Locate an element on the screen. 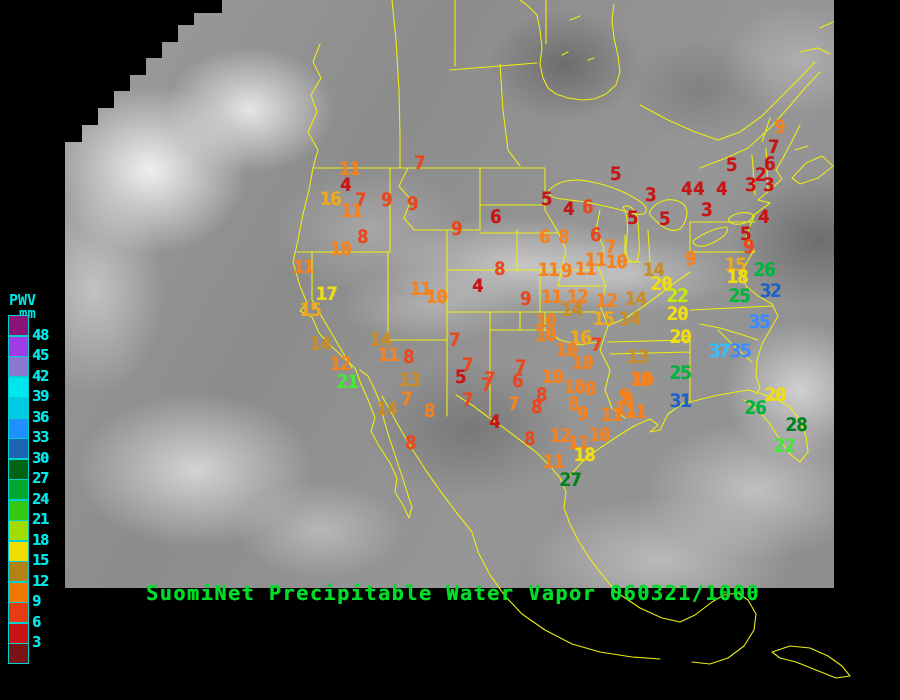 Image resolution: width=900 pixels, height=700 pixels. legend-tick-label: 24 is located at coordinates (40, 498).